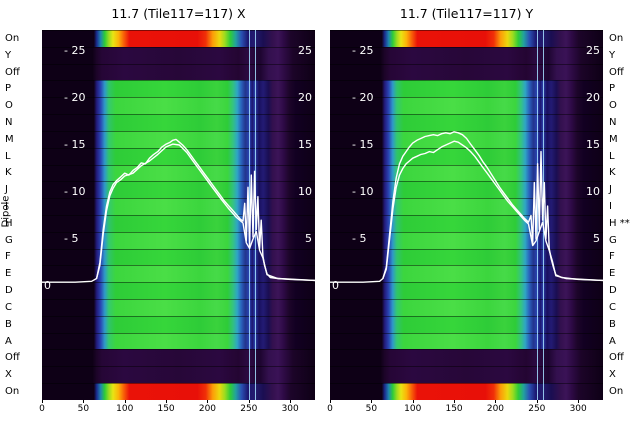 The image size is (640, 440). What do you see at coordinates (205, 212) in the screenshot?
I see `bandpass-trace` at bounding box center [205, 212].